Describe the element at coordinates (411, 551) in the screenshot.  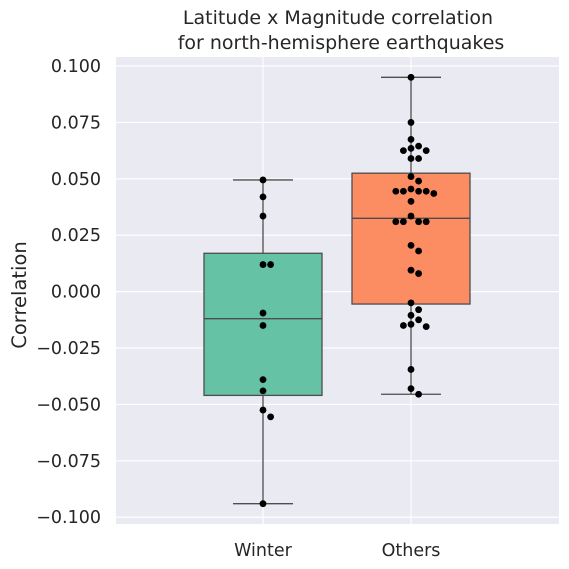
I see `x-tick-label: Others` at that location.